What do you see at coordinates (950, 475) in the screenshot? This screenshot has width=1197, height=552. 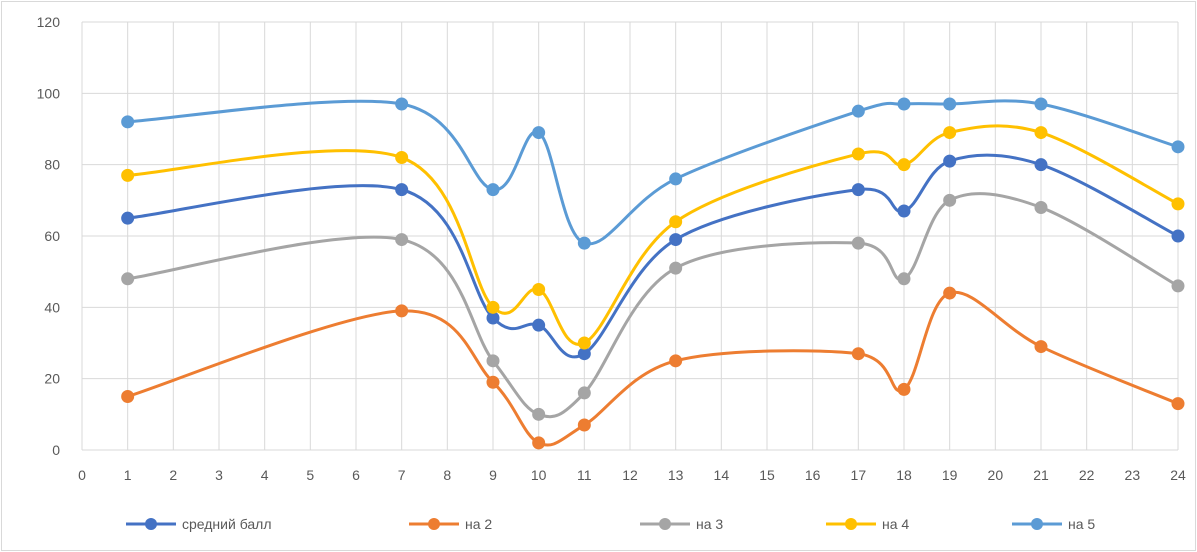 I see `x-tick-label: 19` at bounding box center [950, 475].